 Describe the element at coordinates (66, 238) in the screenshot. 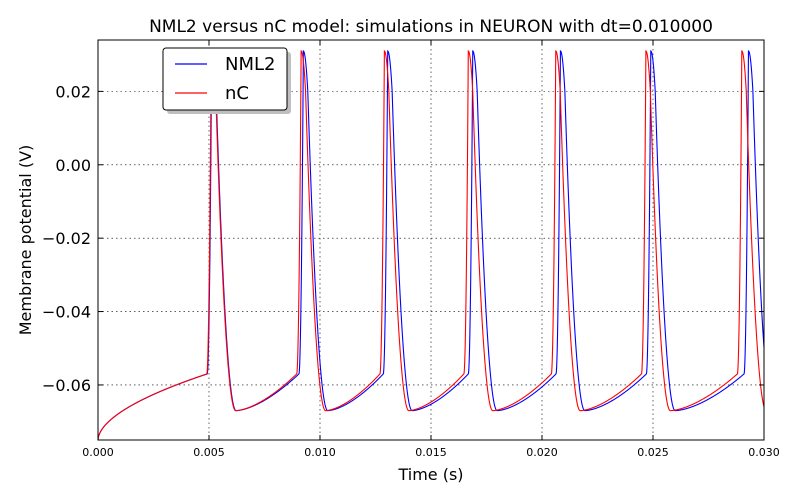

I see `y-tick-label: −0.02` at that location.